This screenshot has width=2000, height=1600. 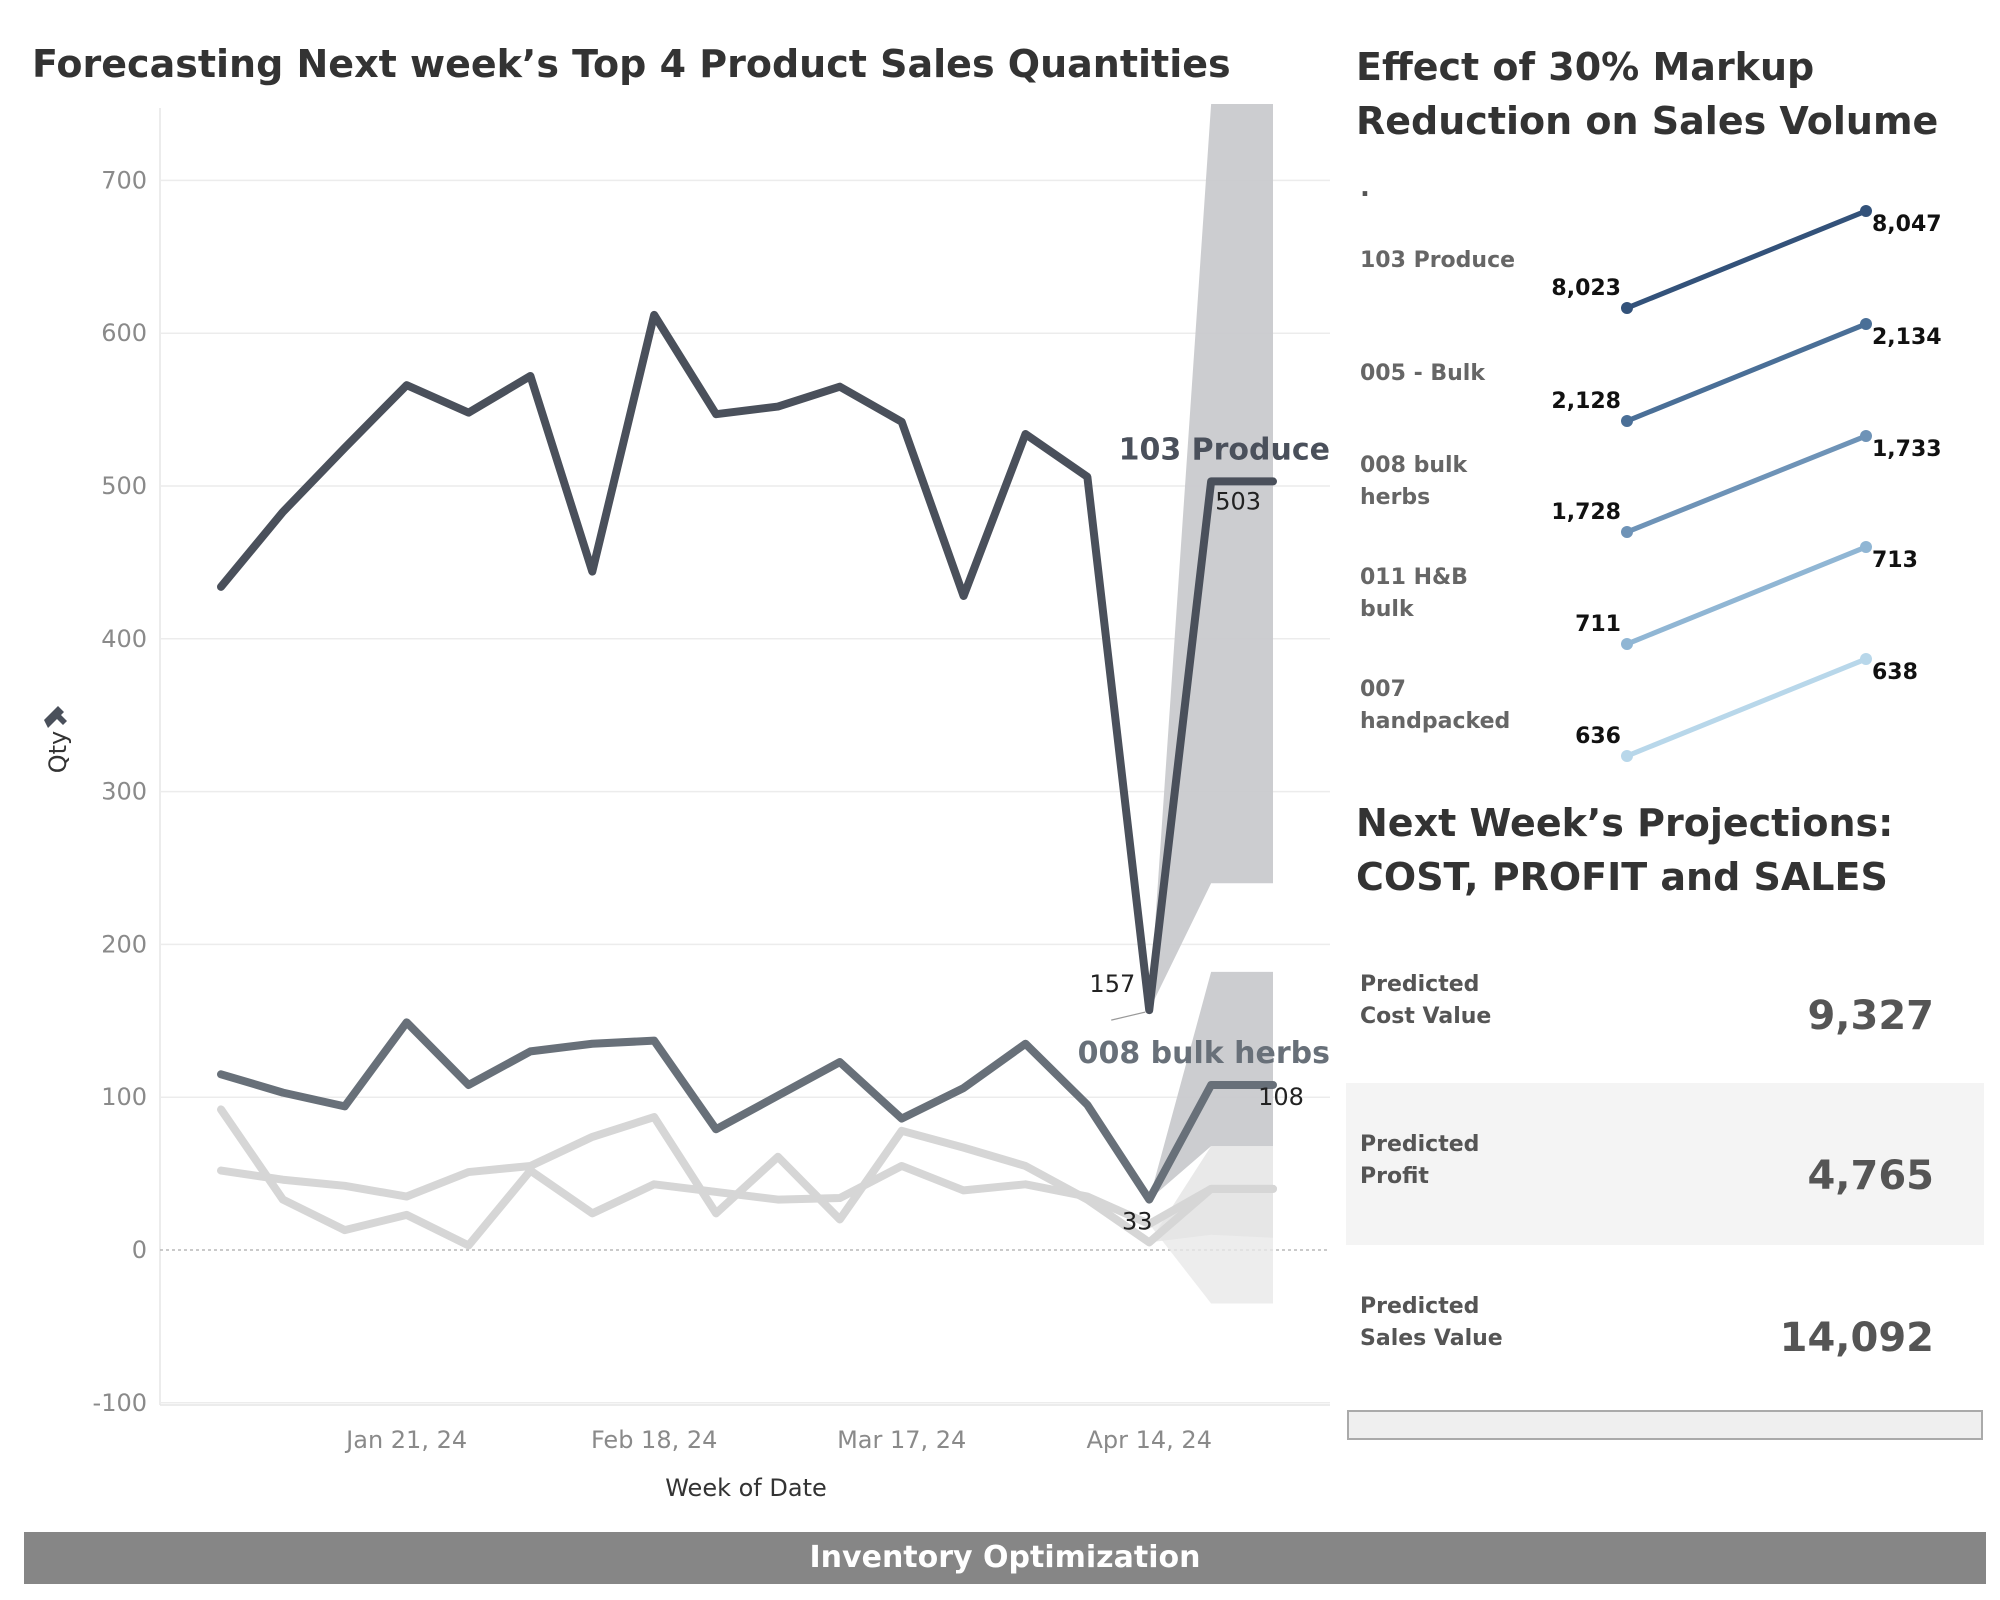 I want to click on data-value-label: 157, so click(x=1112, y=984).